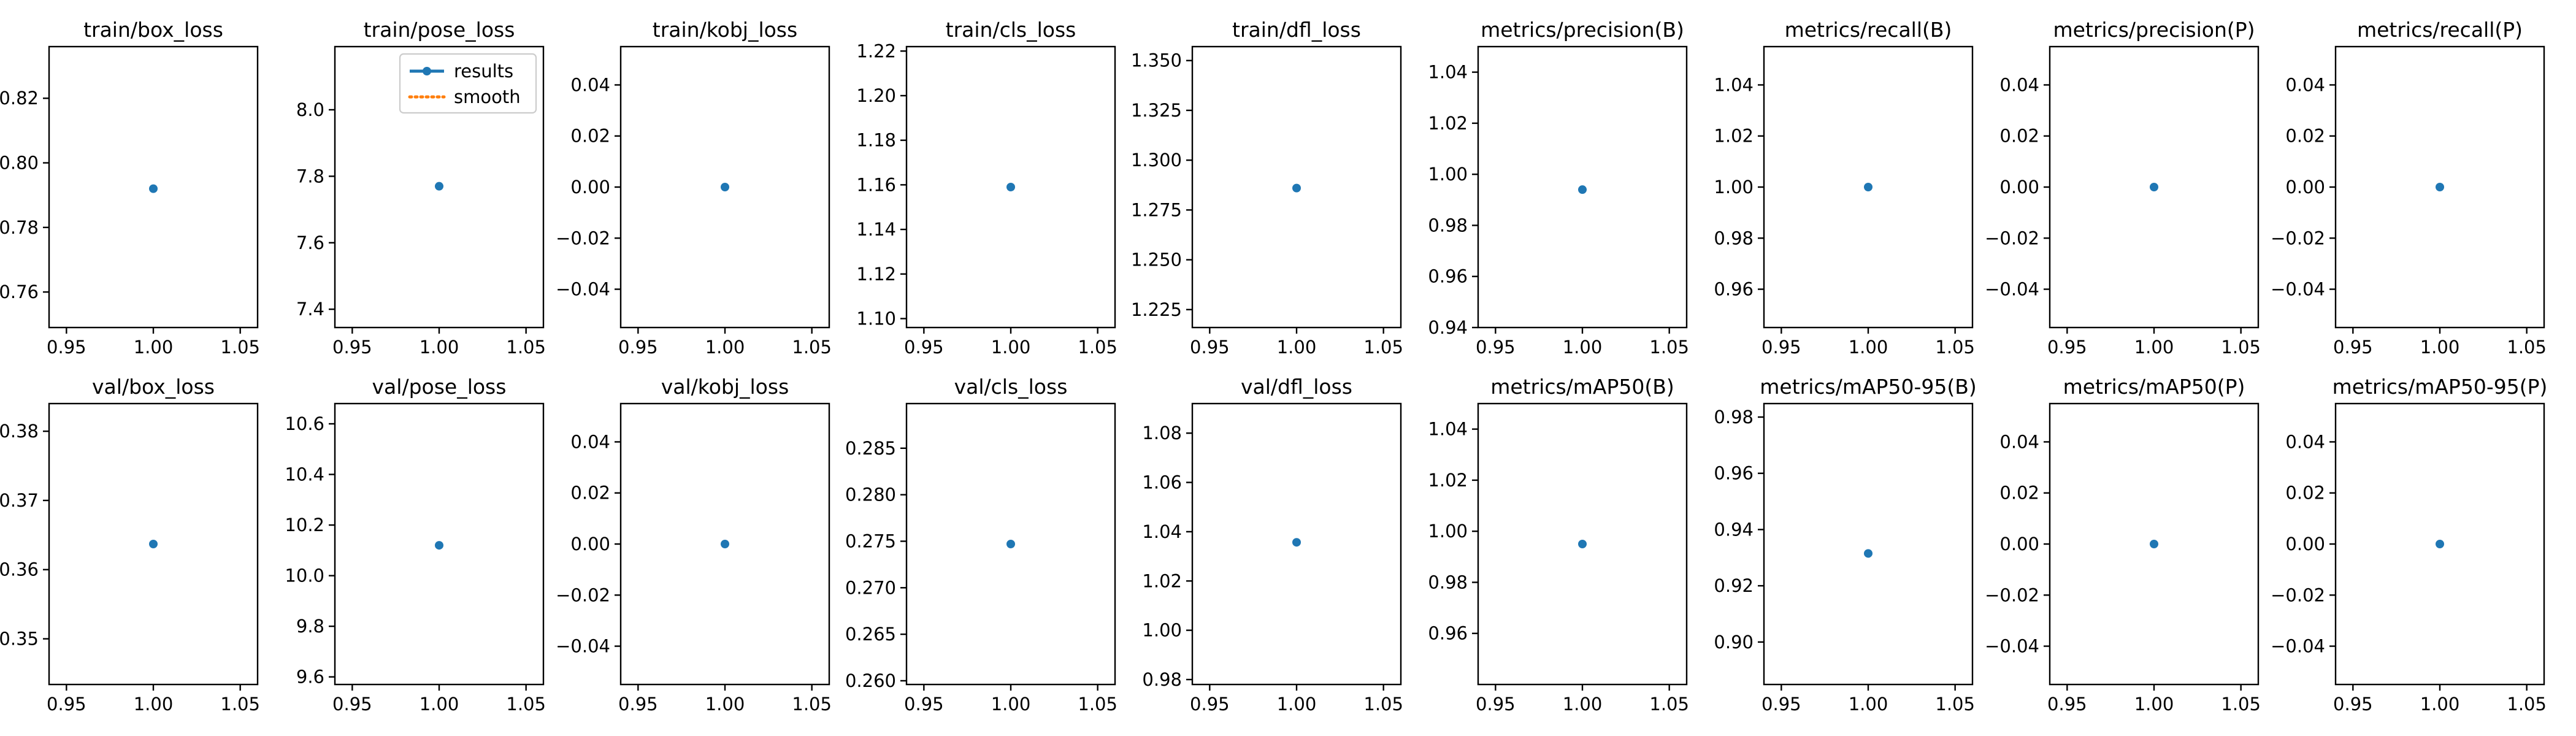 Image resolution: width=2576 pixels, height=736 pixels. What do you see at coordinates (427, 71) in the screenshot?
I see `legend-results-marker` at bounding box center [427, 71].